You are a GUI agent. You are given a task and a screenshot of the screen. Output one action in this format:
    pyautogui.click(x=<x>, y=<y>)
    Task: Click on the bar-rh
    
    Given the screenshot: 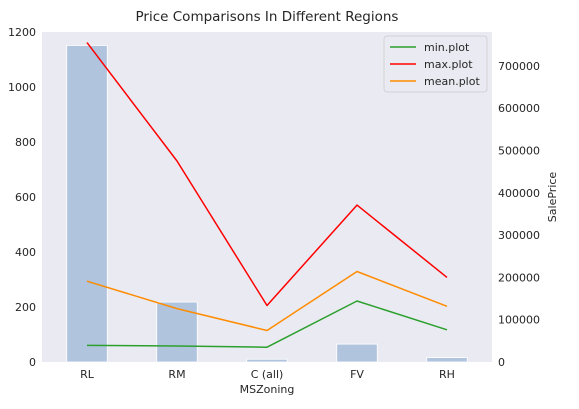 What is the action you would take?
    pyautogui.click(x=447, y=360)
    